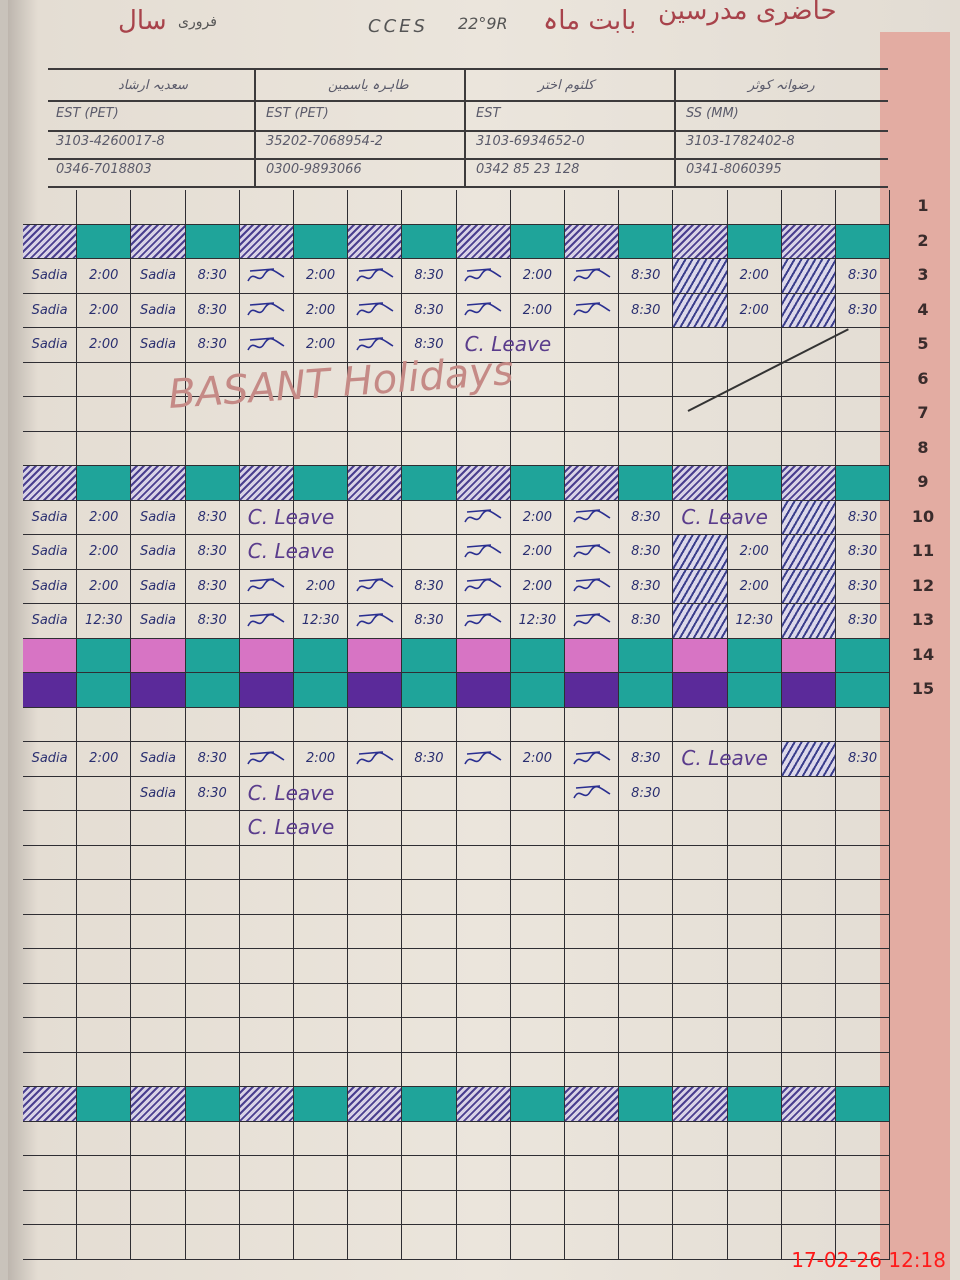 This screenshot has width=960, height=1280. What do you see at coordinates (915, 656) in the screenshot?
I see `day-number-margin` at bounding box center [915, 656].